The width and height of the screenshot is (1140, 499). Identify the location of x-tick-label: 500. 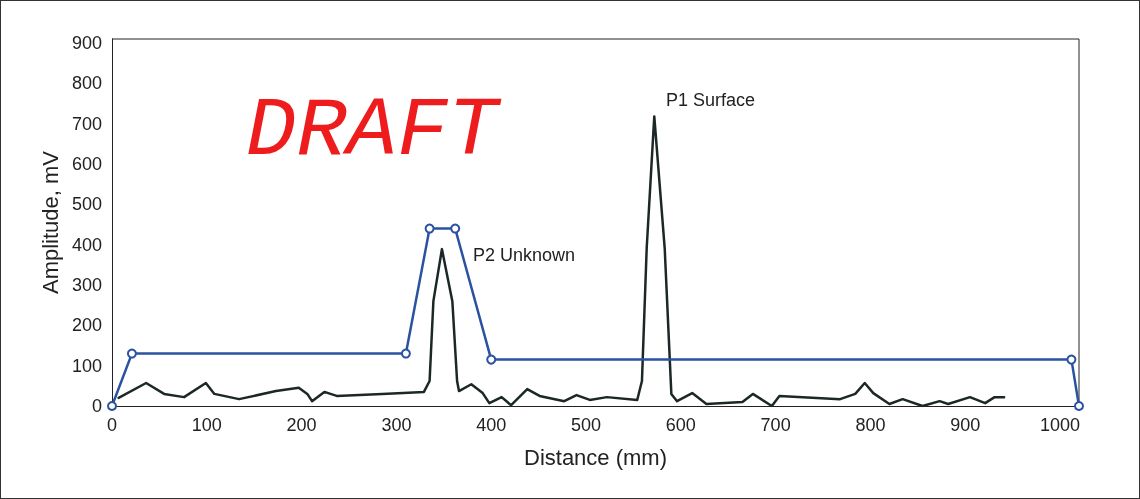
(586, 425).